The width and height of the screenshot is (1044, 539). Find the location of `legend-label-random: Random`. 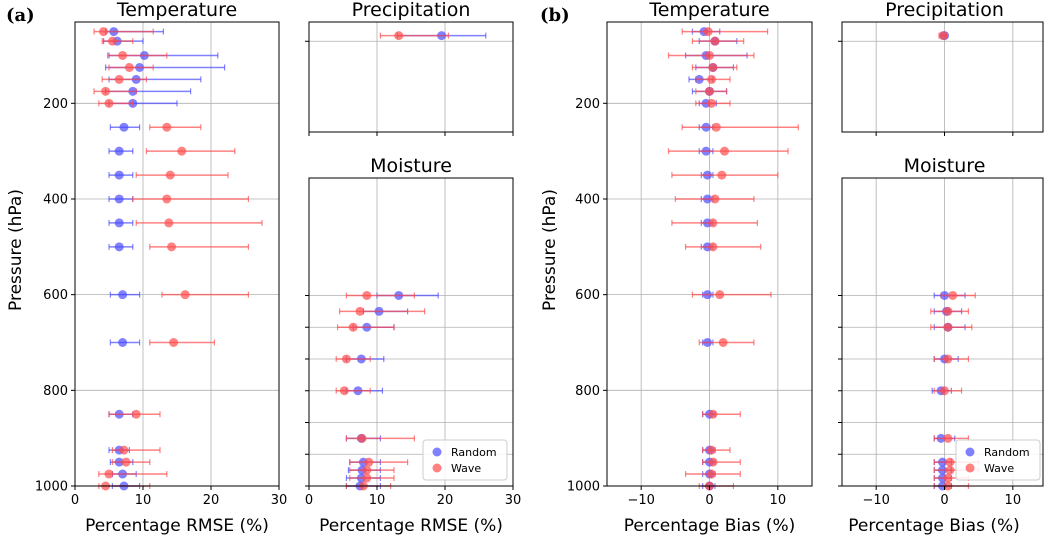

legend-label-random: Random is located at coordinates (474, 452).